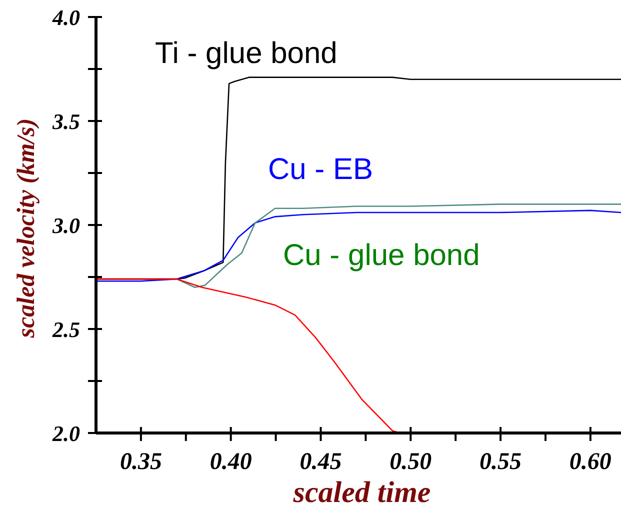 This screenshot has width=621, height=514. I want to click on y-tick-label: 3.5, so click(66, 121).